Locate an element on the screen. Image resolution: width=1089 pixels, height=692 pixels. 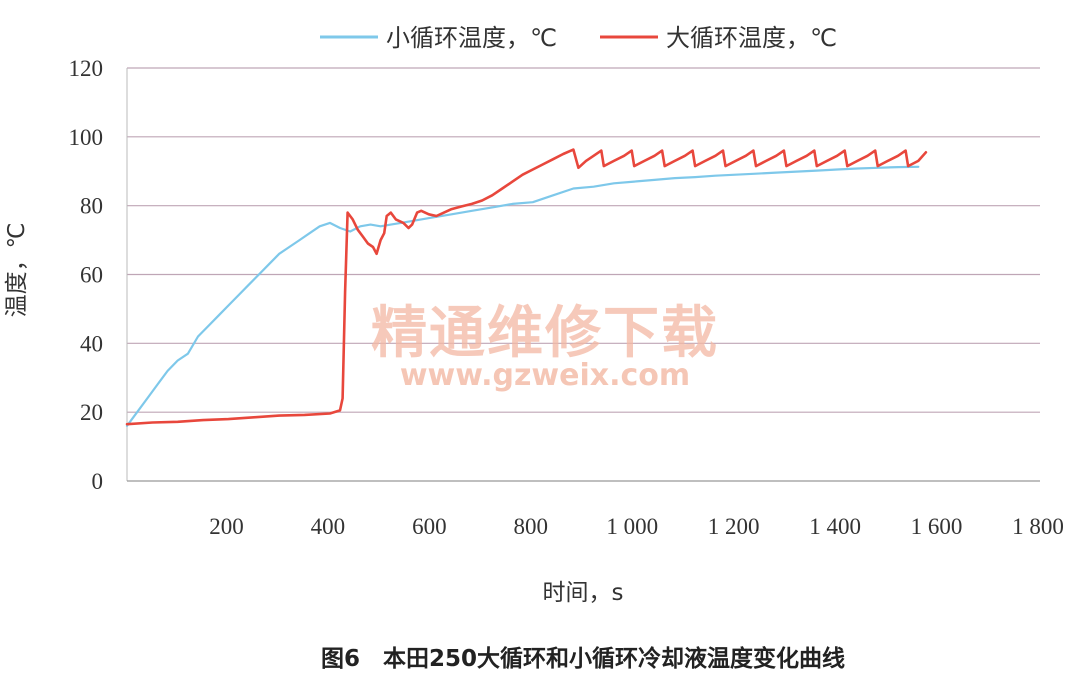
y-tick-label: 20 is located at coordinates (91, 412).